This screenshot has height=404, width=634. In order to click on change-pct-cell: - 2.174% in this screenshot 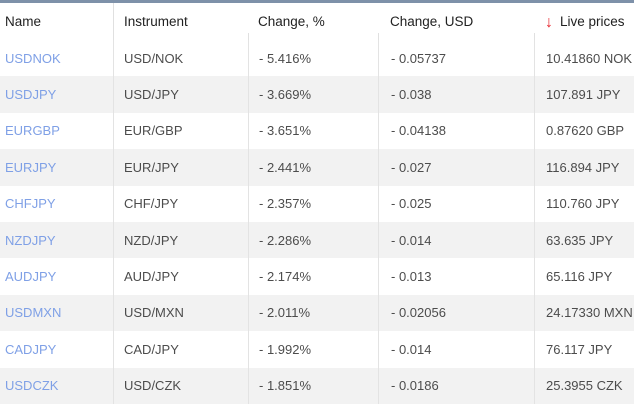, I will do `click(313, 276)`.